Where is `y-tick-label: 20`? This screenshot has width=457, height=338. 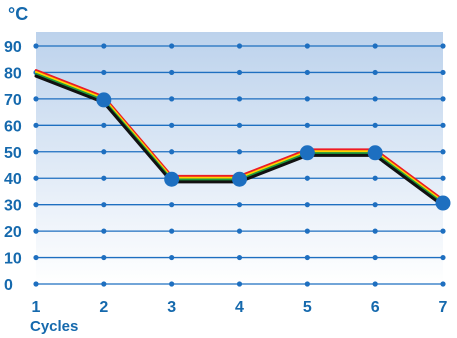 y-tick-label: 20 is located at coordinates (13, 232).